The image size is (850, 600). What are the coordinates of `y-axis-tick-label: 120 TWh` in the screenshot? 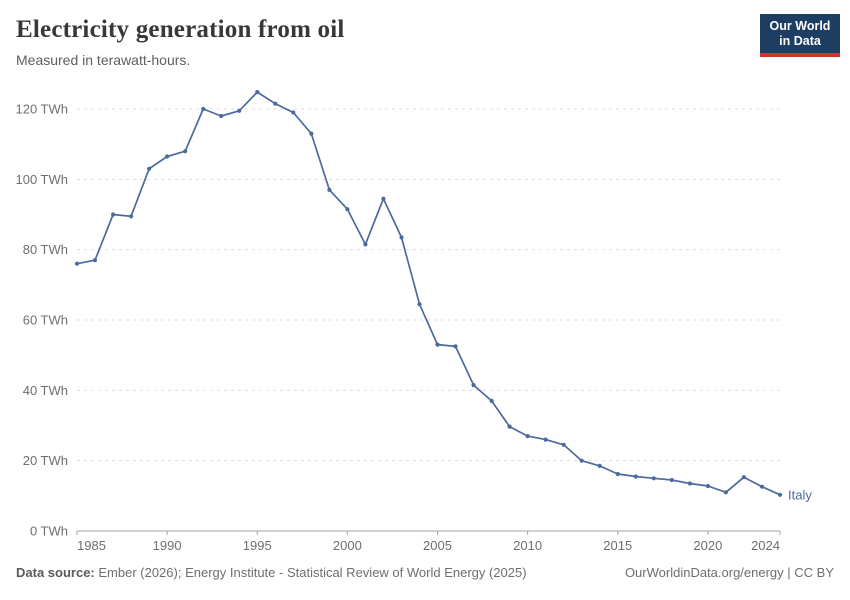 It's located at (41, 109).